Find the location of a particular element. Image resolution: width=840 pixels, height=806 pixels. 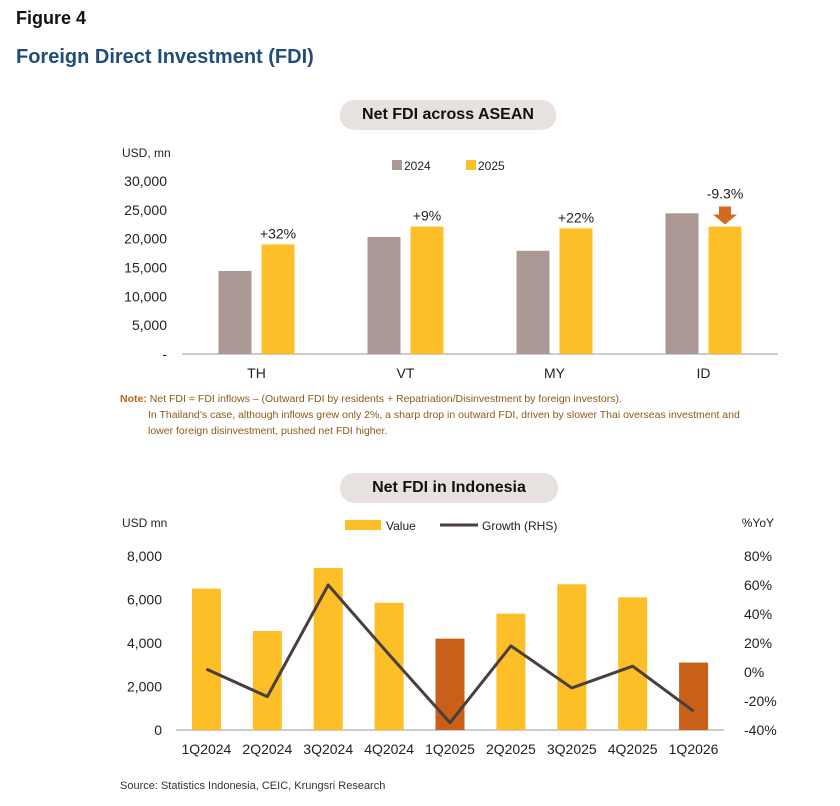

growth-label: +32% is located at coordinates (278, 233).